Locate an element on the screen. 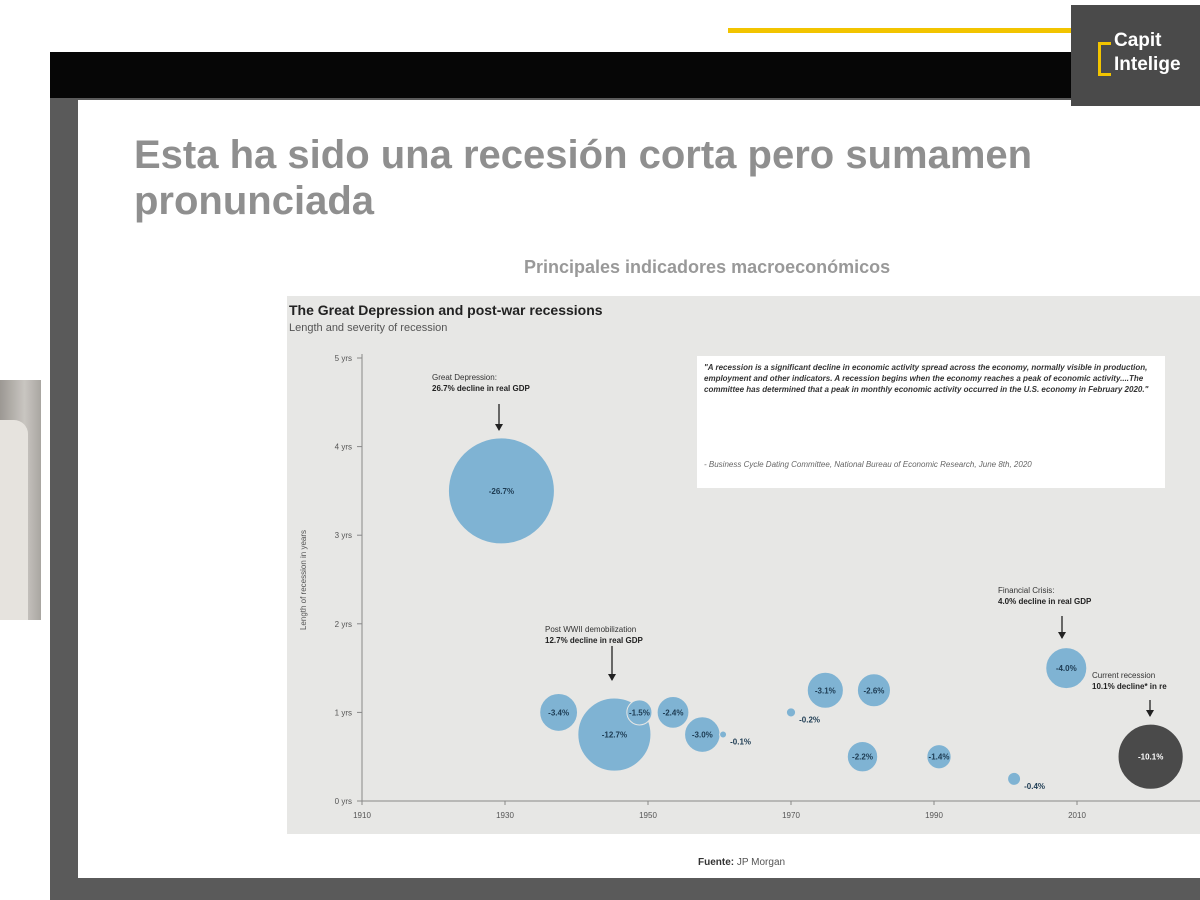 Image resolution: width=1200 pixels, height=900 pixels. x-tick-label: 1990 is located at coordinates (934, 815).